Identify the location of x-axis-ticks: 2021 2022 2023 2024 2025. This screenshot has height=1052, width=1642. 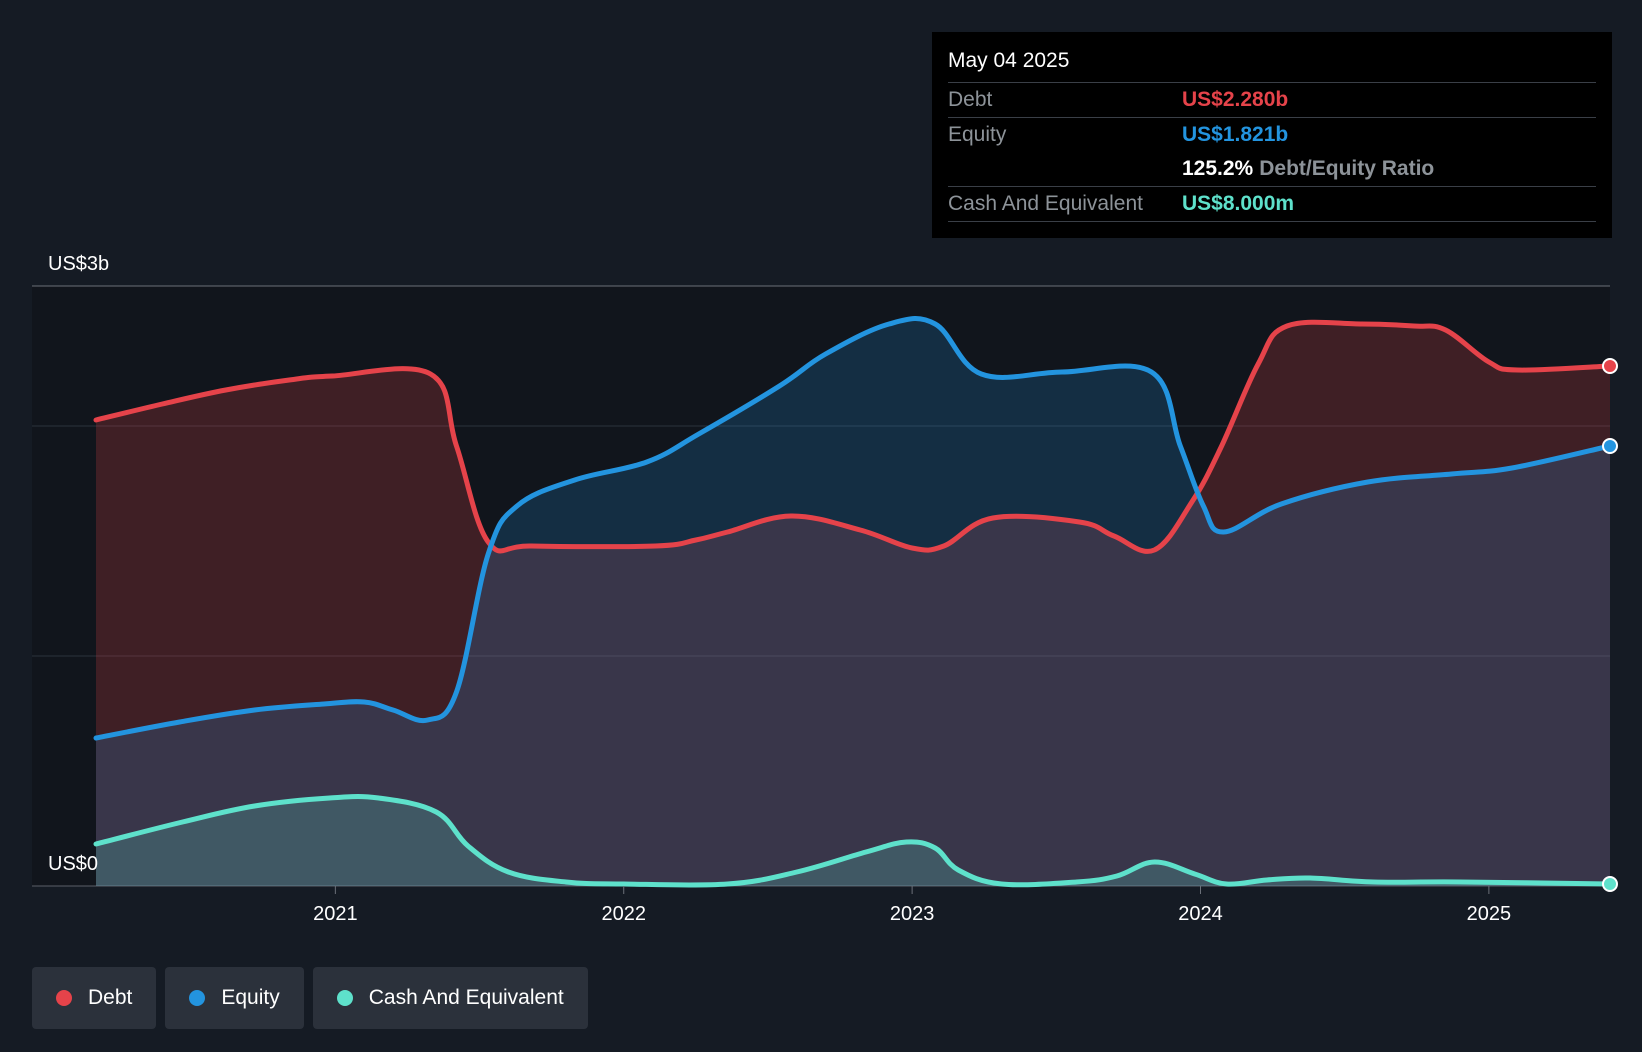
(912, 905).